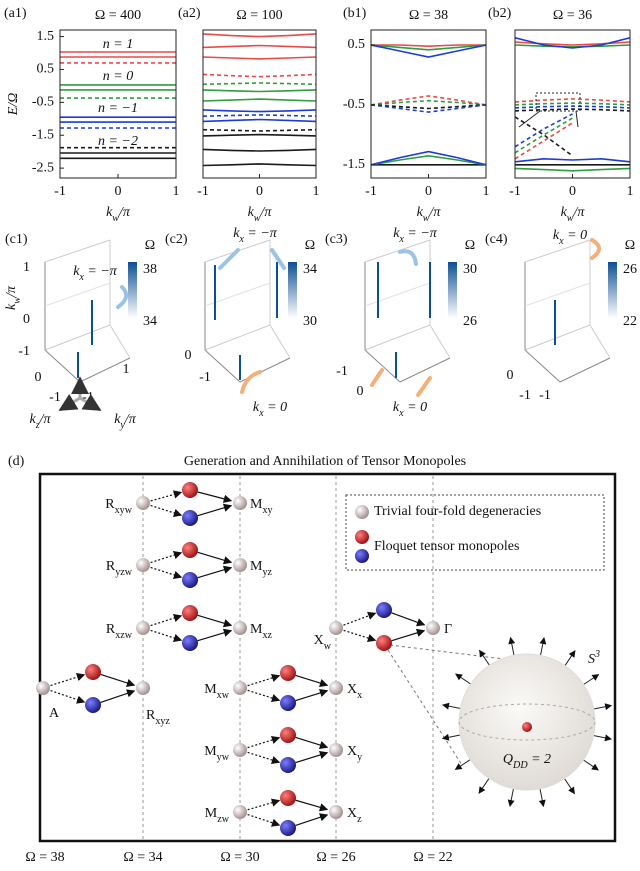 The height and width of the screenshot is (871, 640). Describe the element at coordinates (37, 425) in the screenshot. I see `text-part: z` at that location.